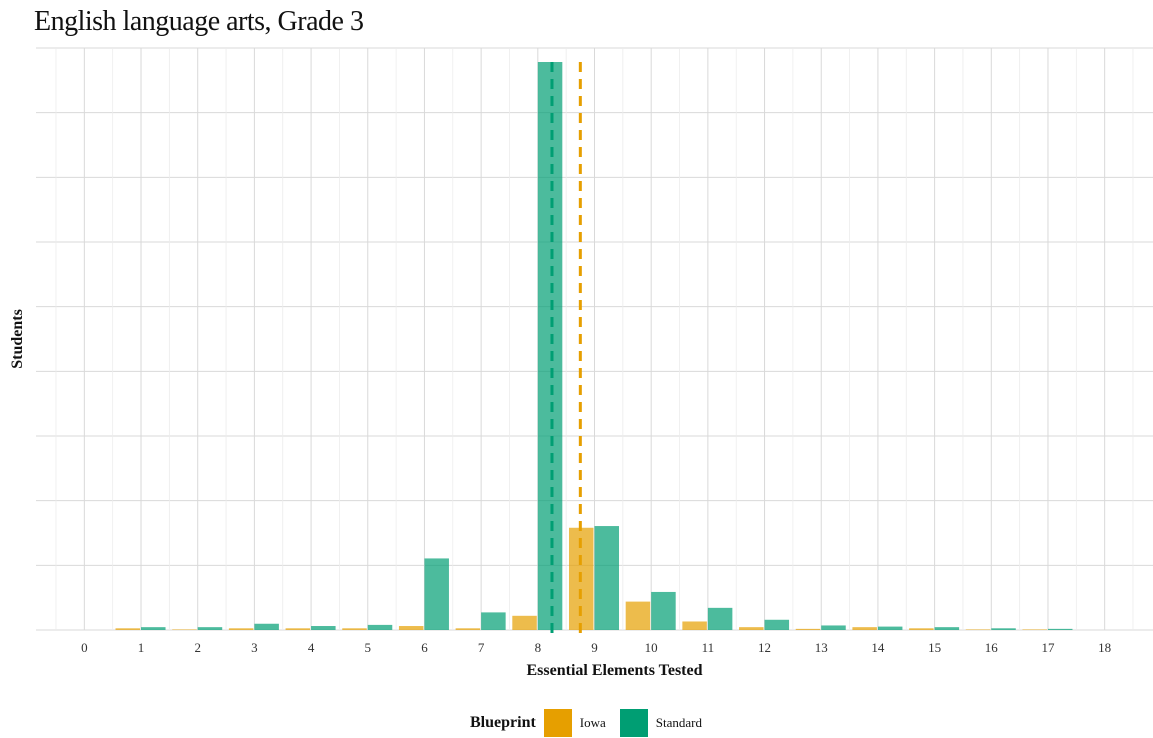 The width and height of the screenshot is (1153, 738). I want to click on x-tick-label: 16, so click(992, 647).